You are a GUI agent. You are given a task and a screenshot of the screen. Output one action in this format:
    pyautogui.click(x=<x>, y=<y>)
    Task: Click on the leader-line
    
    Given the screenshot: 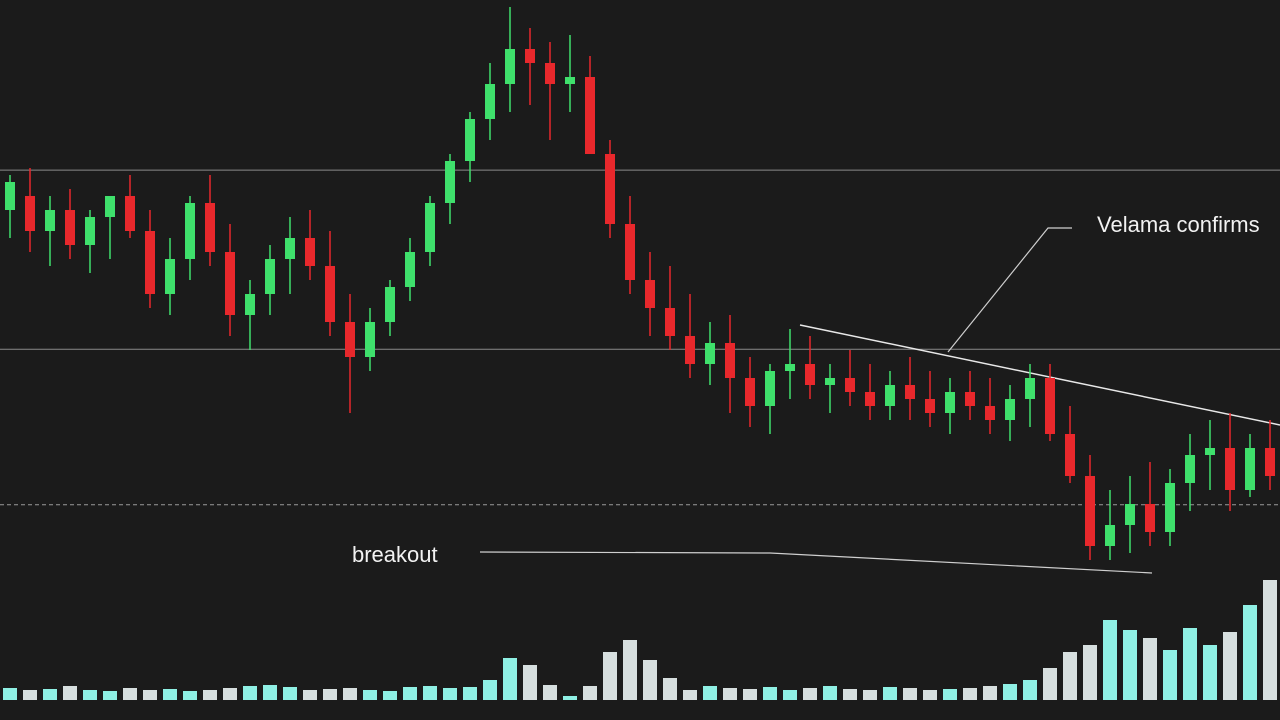 What is the action you would take?
    pyautogui.click(x=1009, y=290)
    